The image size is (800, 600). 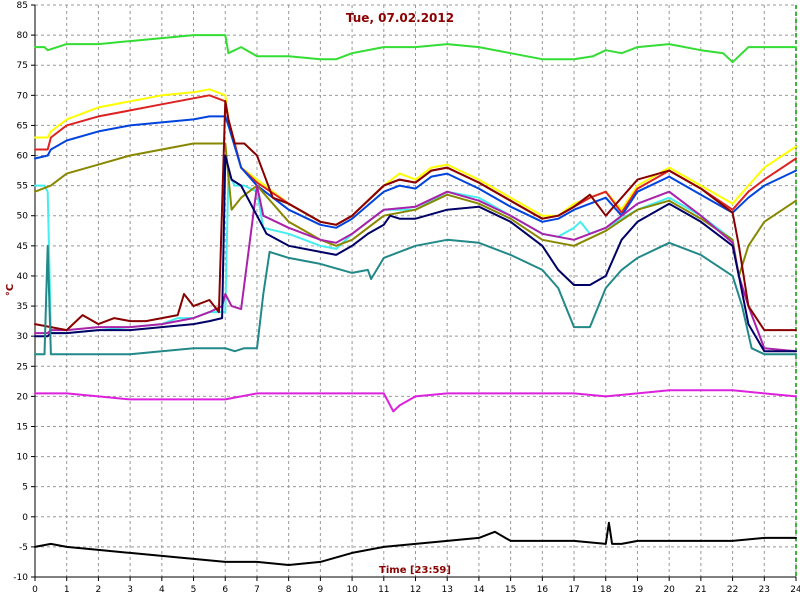 What do you see at coordinates (22, 427) in the screenshot?
I see `y-tick-label: 15` at bounding box center [22, 427].